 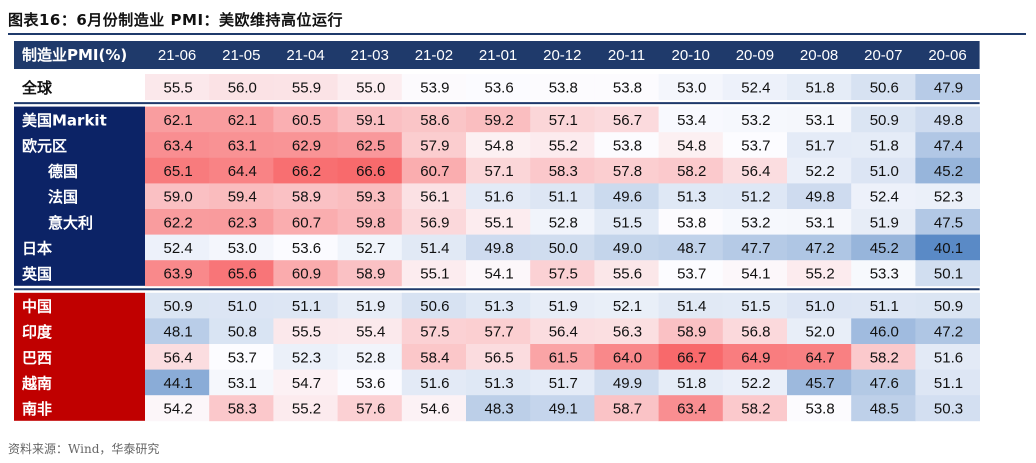 I want to click on cell-value: 59.0, so click(x=177, y=197).